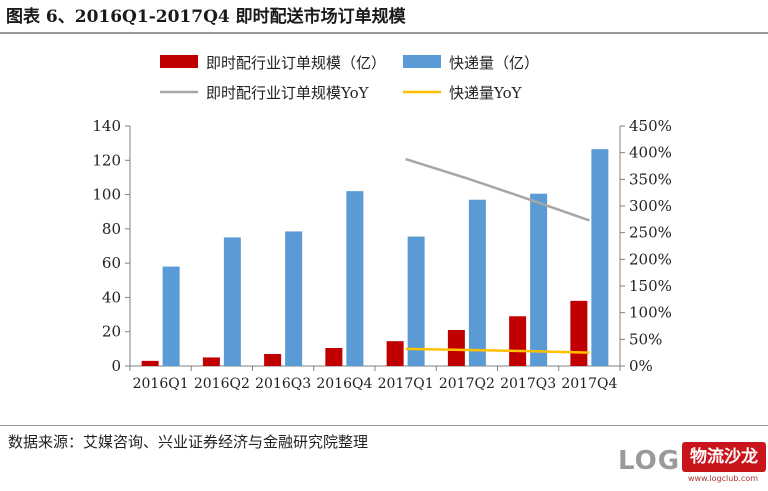 This screenshot has width=768, height=491. Describe the element at coordinates (650, 126) in the screenshot. I see `right-tick-label: 450%` at that location.